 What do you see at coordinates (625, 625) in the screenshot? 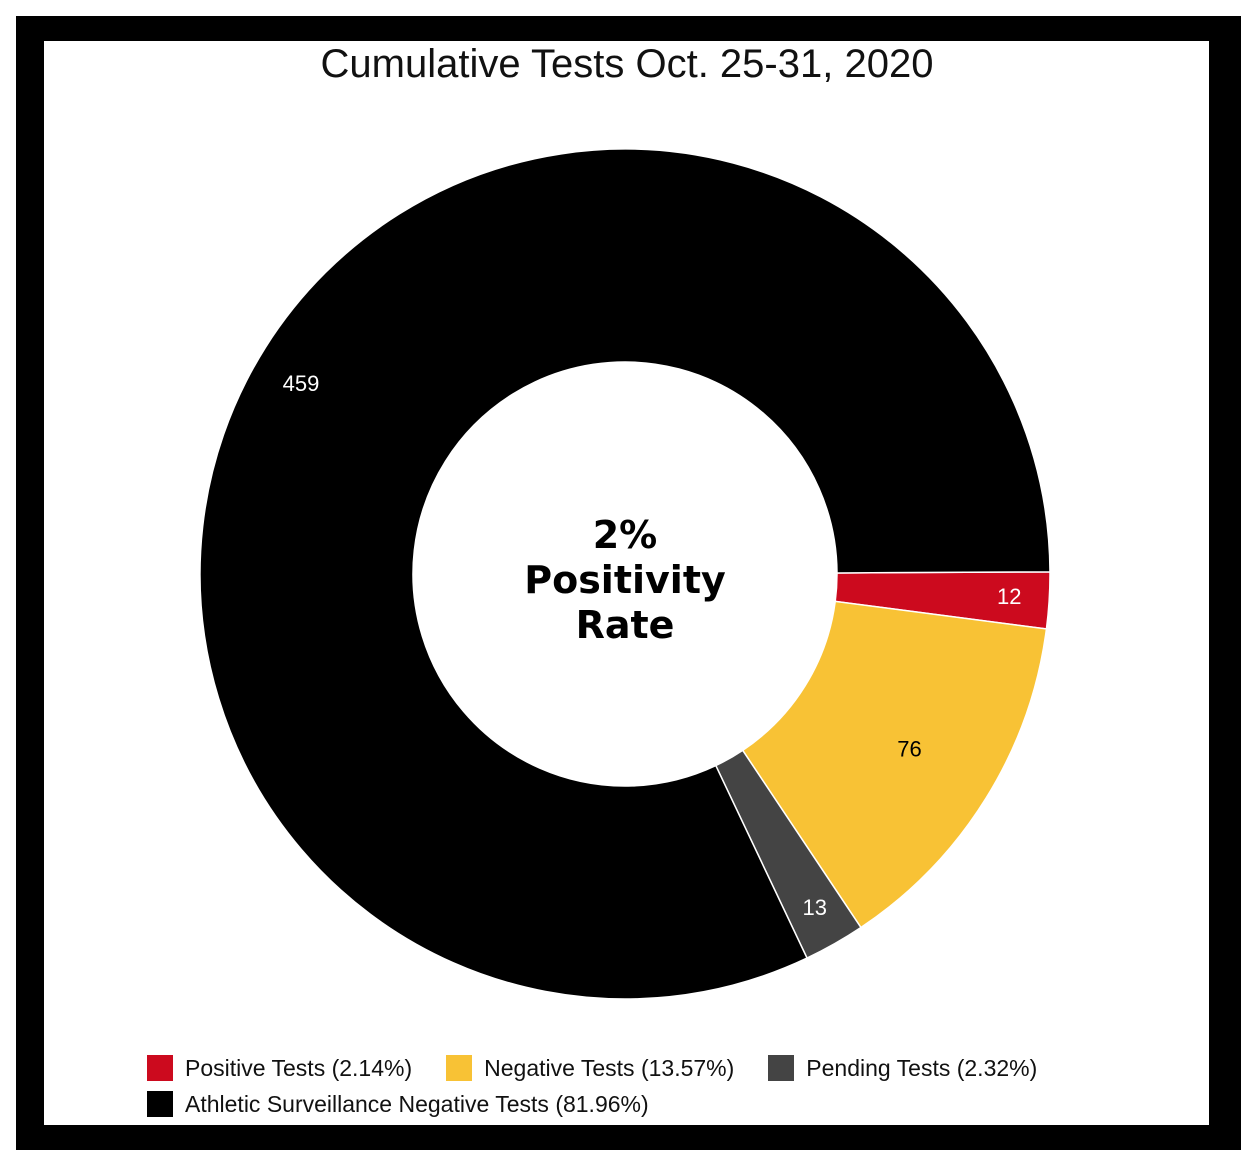
I see `positivity-rate-text-2: Rate` at bounding box center [625, 625].